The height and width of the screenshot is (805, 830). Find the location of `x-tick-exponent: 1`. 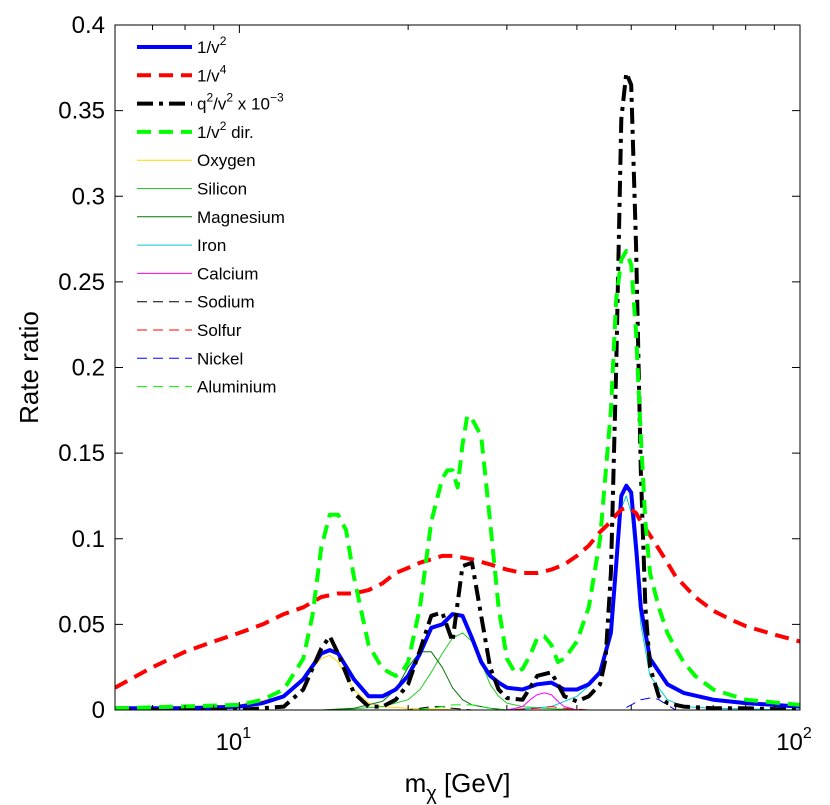

x-tick-exponent: 1 is located at coordinates (246, 733).